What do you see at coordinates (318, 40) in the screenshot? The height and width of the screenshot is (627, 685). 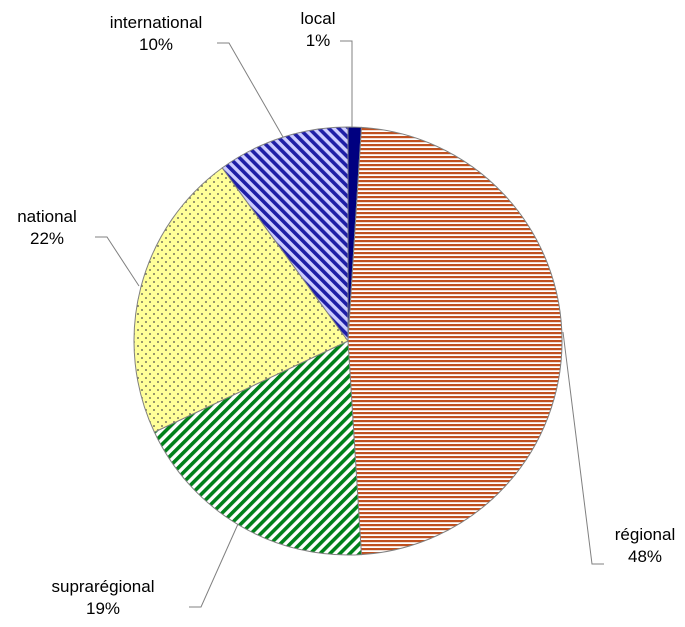 I see `value-label: 1%` at bounding box center [318, 40].